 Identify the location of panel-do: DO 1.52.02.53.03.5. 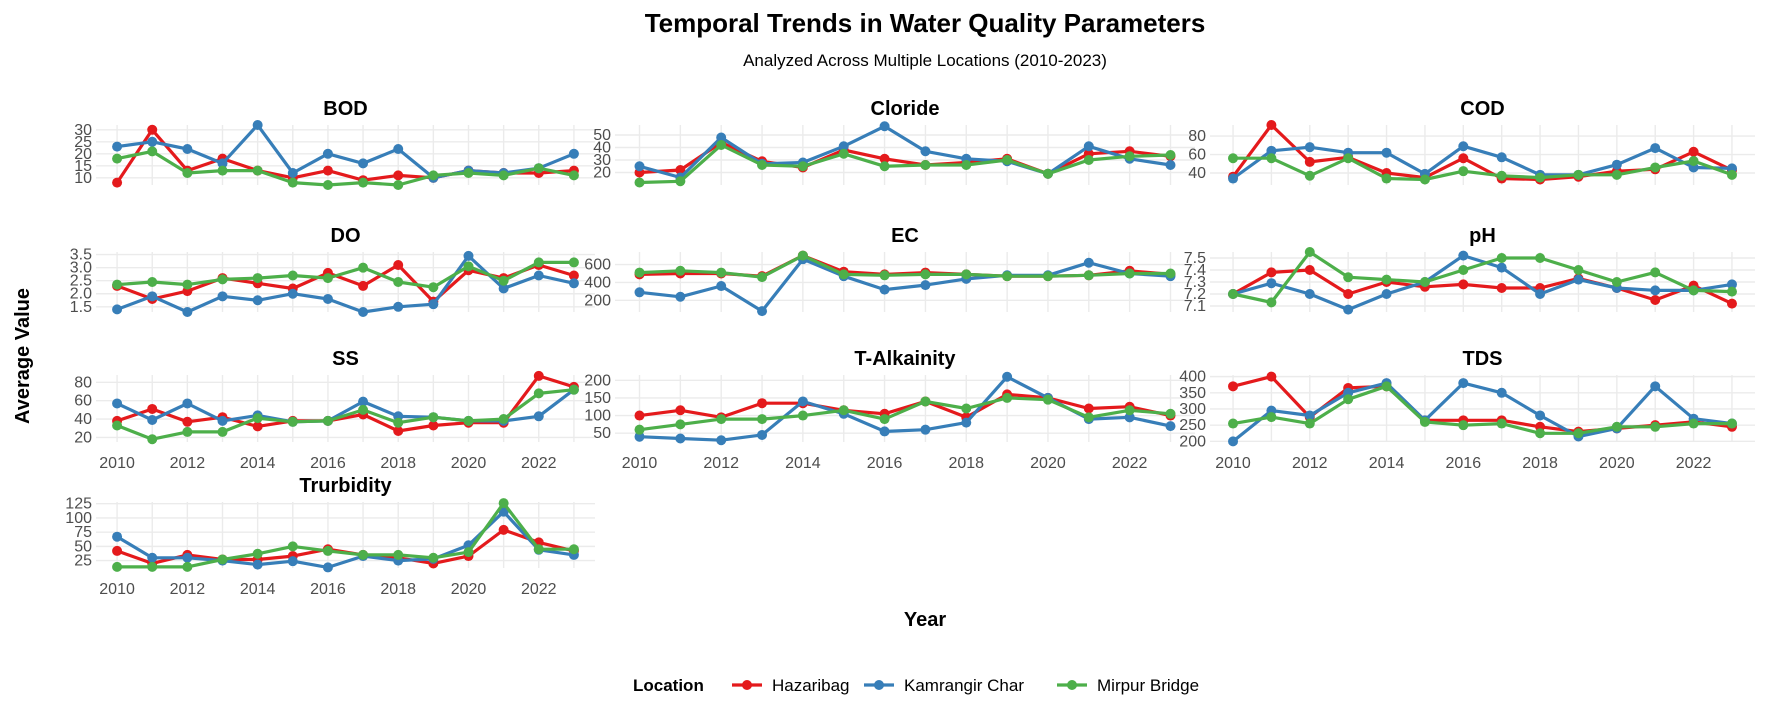
(332, 271).